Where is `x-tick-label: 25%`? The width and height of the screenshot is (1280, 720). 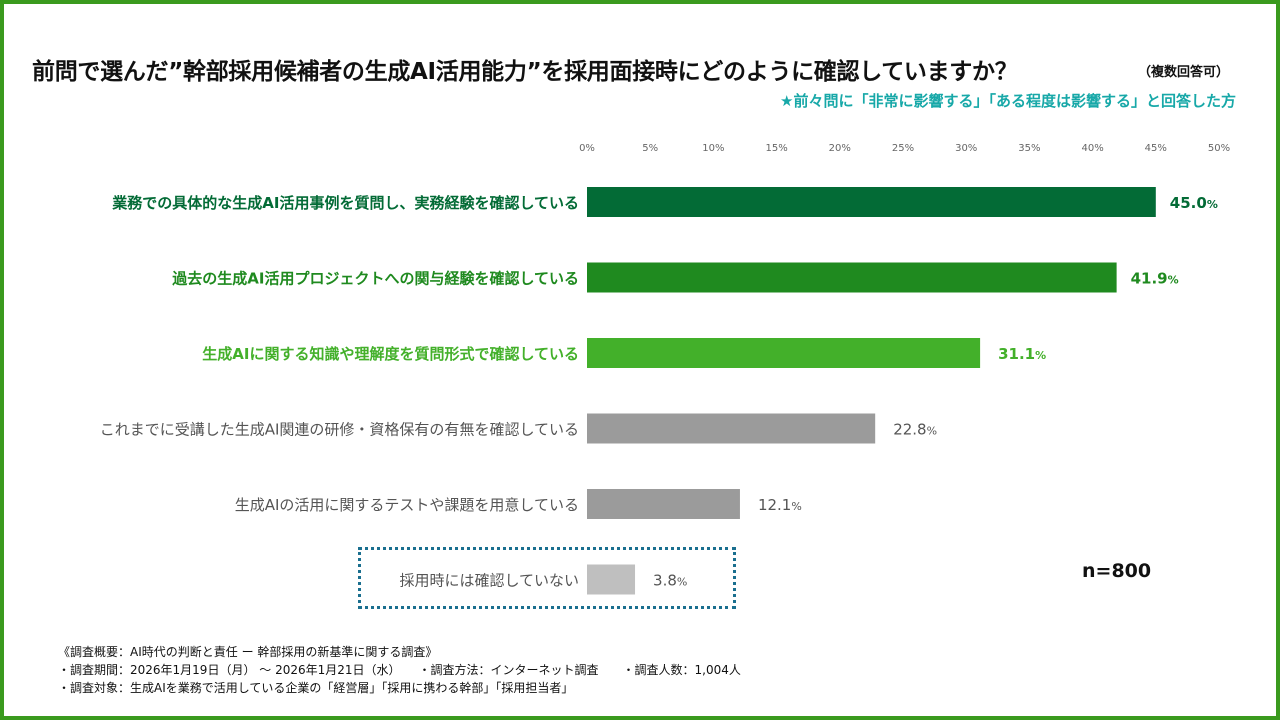 x-tick-label: 25% is located at coordinates (903, 148).